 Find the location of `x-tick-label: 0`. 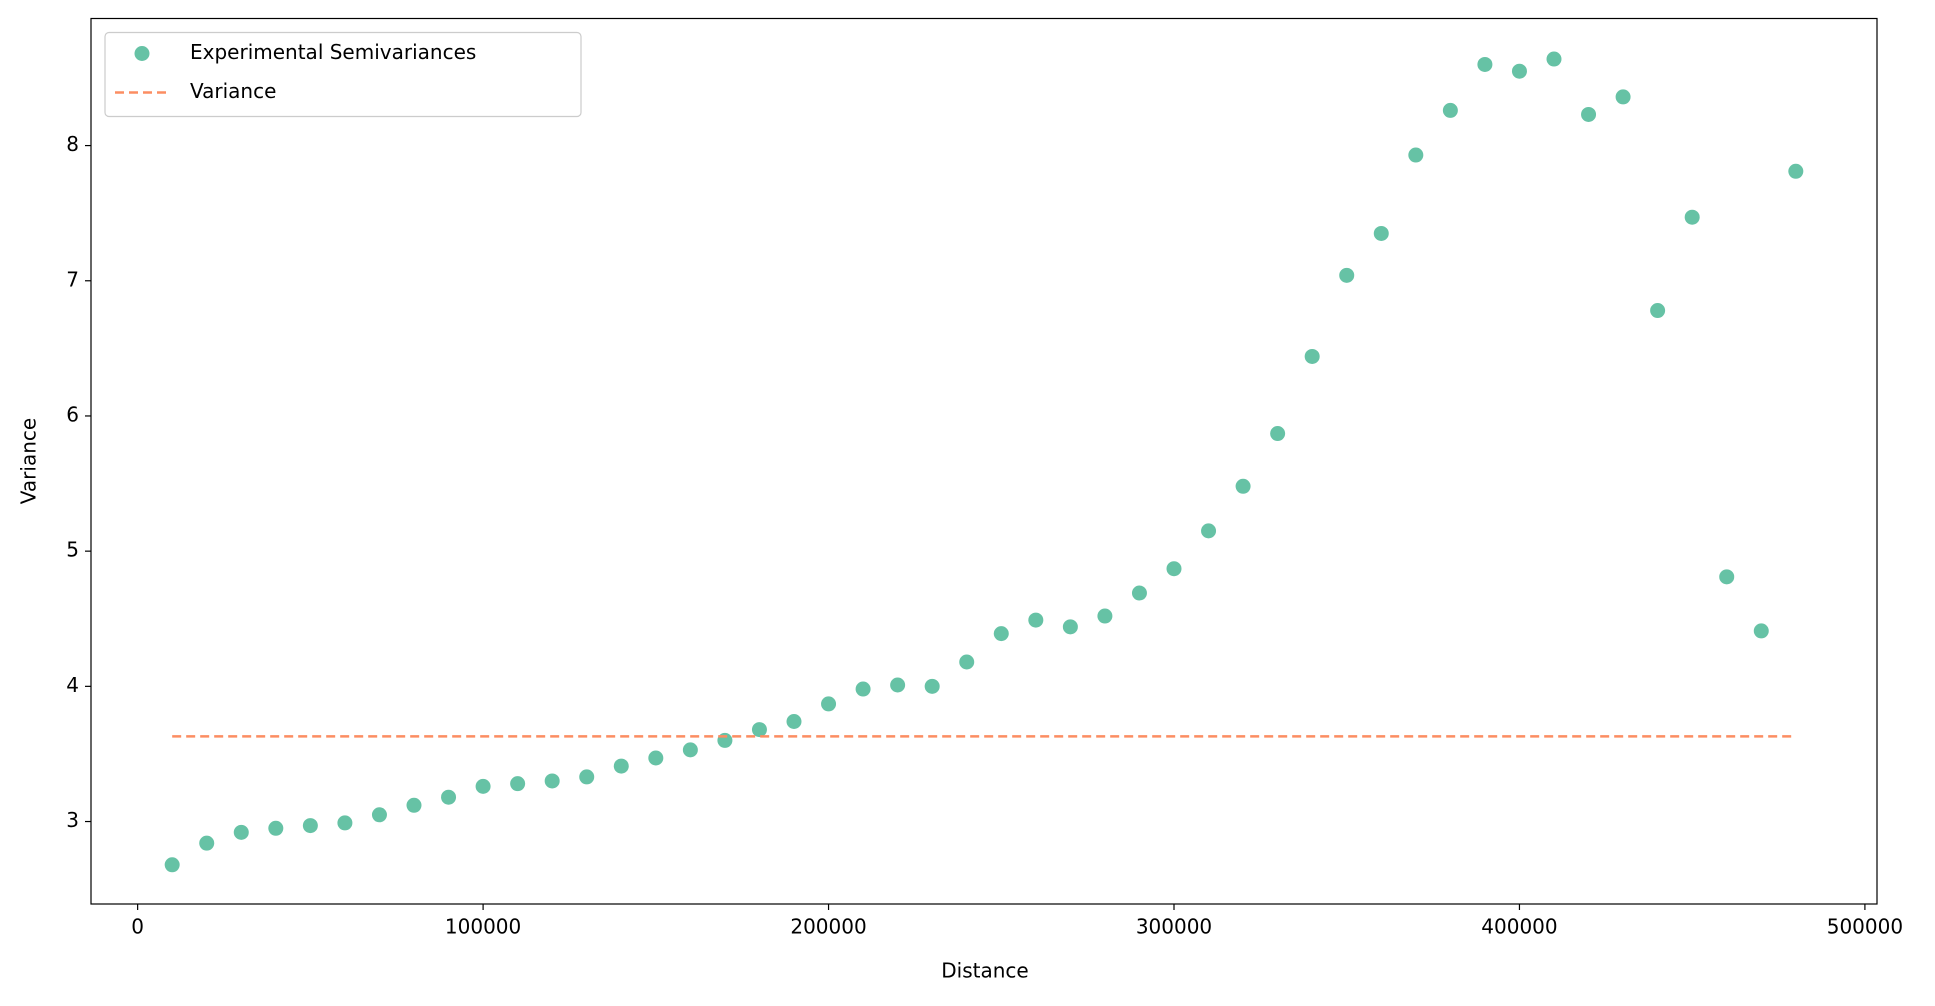

x-tick-label: 0 is located at coordinates (137, 927).